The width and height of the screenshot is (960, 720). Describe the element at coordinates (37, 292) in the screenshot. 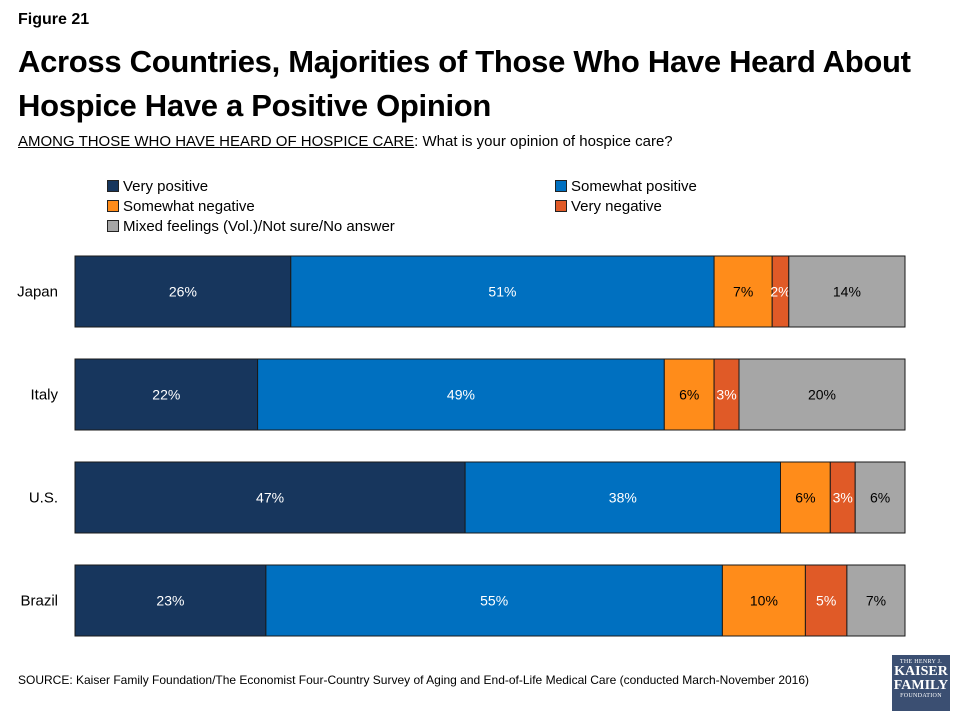

I see `category-label-japan: Japan` at that location.